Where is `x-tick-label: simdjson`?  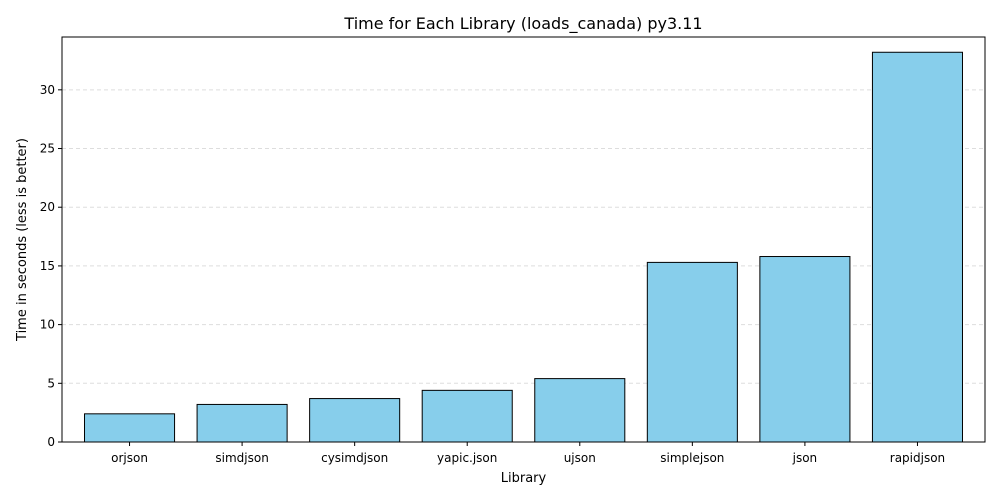
x-tick-label: simdjson is located at coordinates (241, 458).